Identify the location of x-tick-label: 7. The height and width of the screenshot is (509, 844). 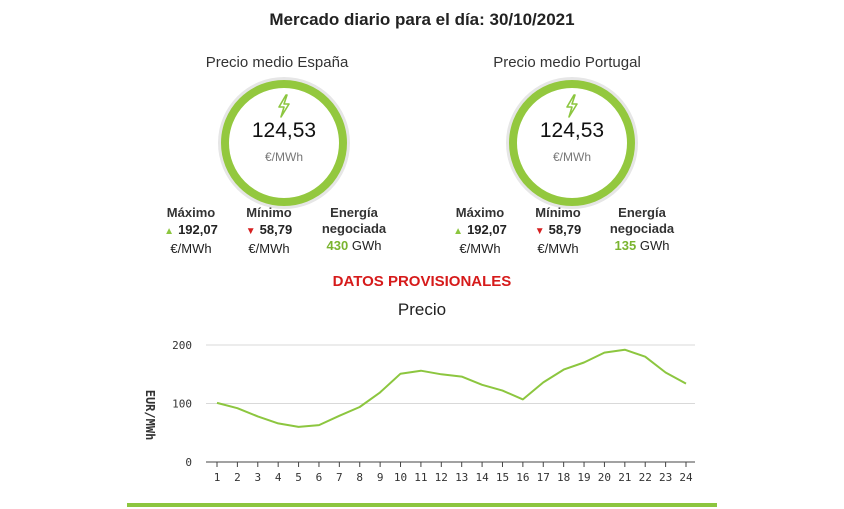
(339, 477).